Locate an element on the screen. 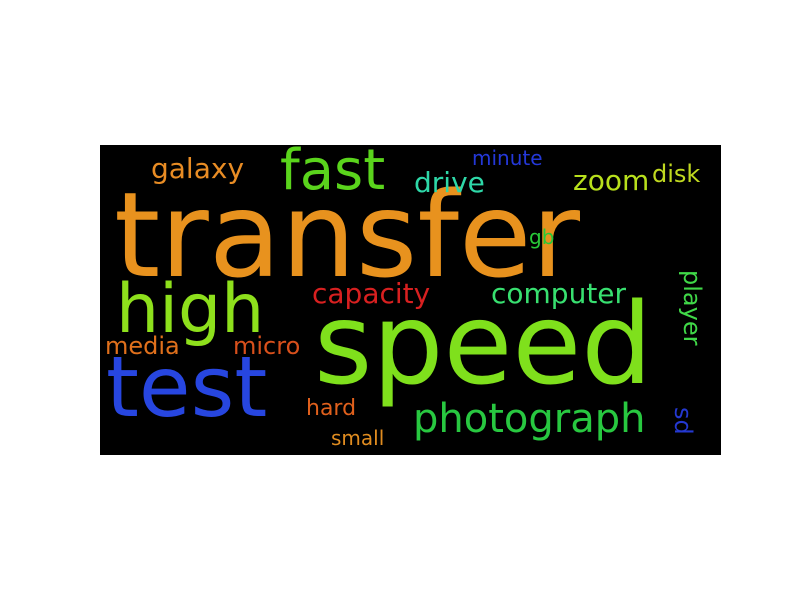  word-high: high is located at coordinates (190, 309).